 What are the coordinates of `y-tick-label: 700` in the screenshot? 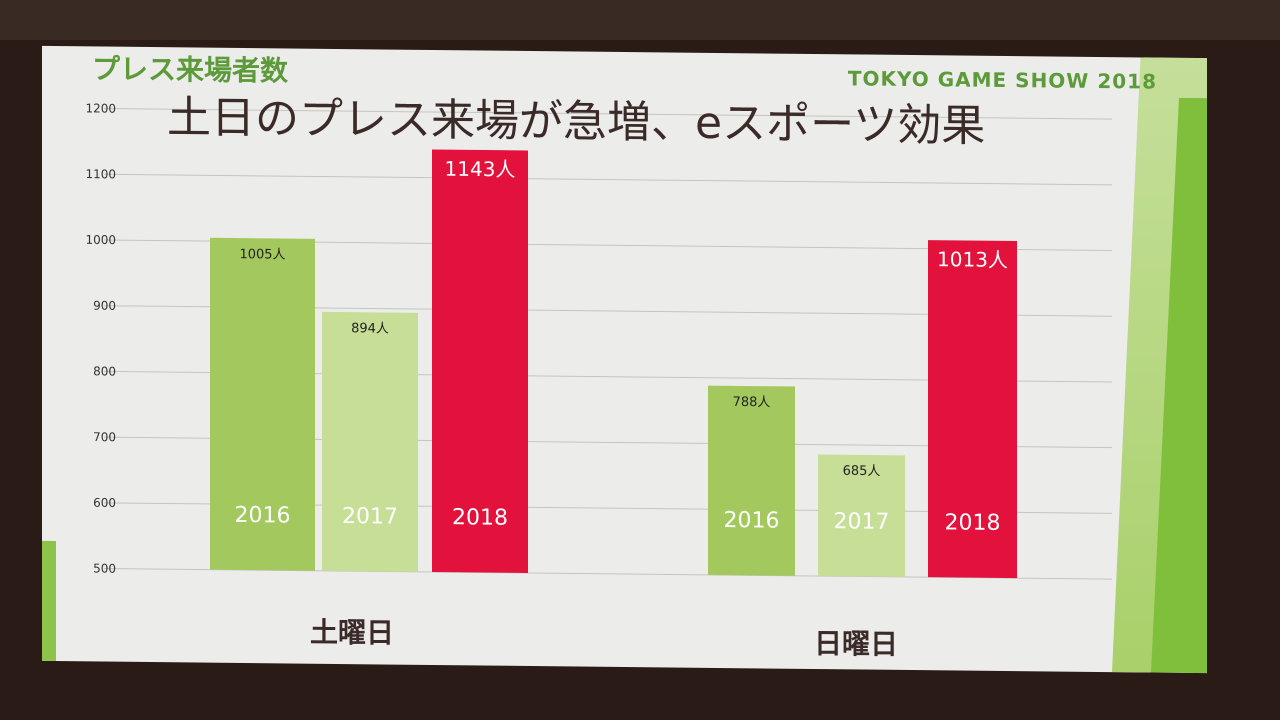 It's located at (104, 437).